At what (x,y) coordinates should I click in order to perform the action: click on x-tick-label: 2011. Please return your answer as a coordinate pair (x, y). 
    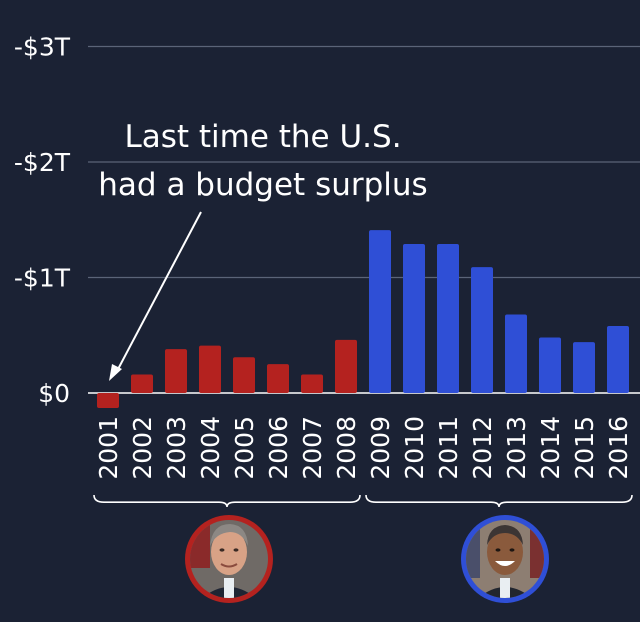
    Looking at the image, I should click on (448, 448).